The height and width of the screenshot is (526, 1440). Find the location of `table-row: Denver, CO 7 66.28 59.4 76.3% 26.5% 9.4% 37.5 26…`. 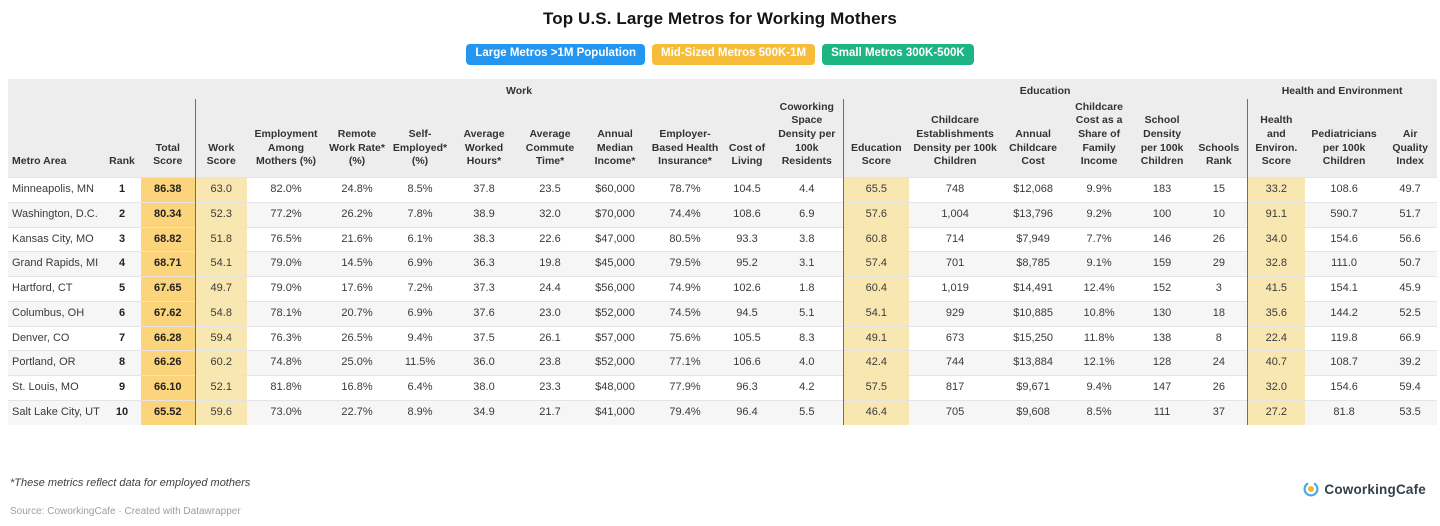

table-row: Denver, CO 7 66.28 59.4 76.3% 26.5% 9.4% 37.5 26… is located at coordinates (723, 338).